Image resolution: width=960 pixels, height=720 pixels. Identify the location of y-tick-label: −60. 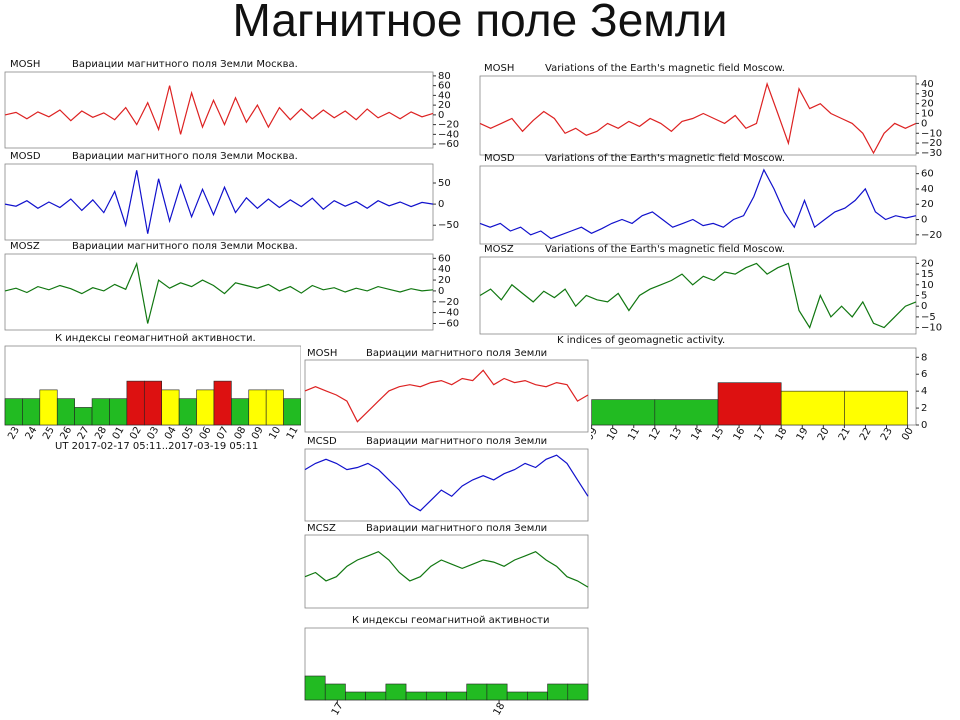
(448, 323).